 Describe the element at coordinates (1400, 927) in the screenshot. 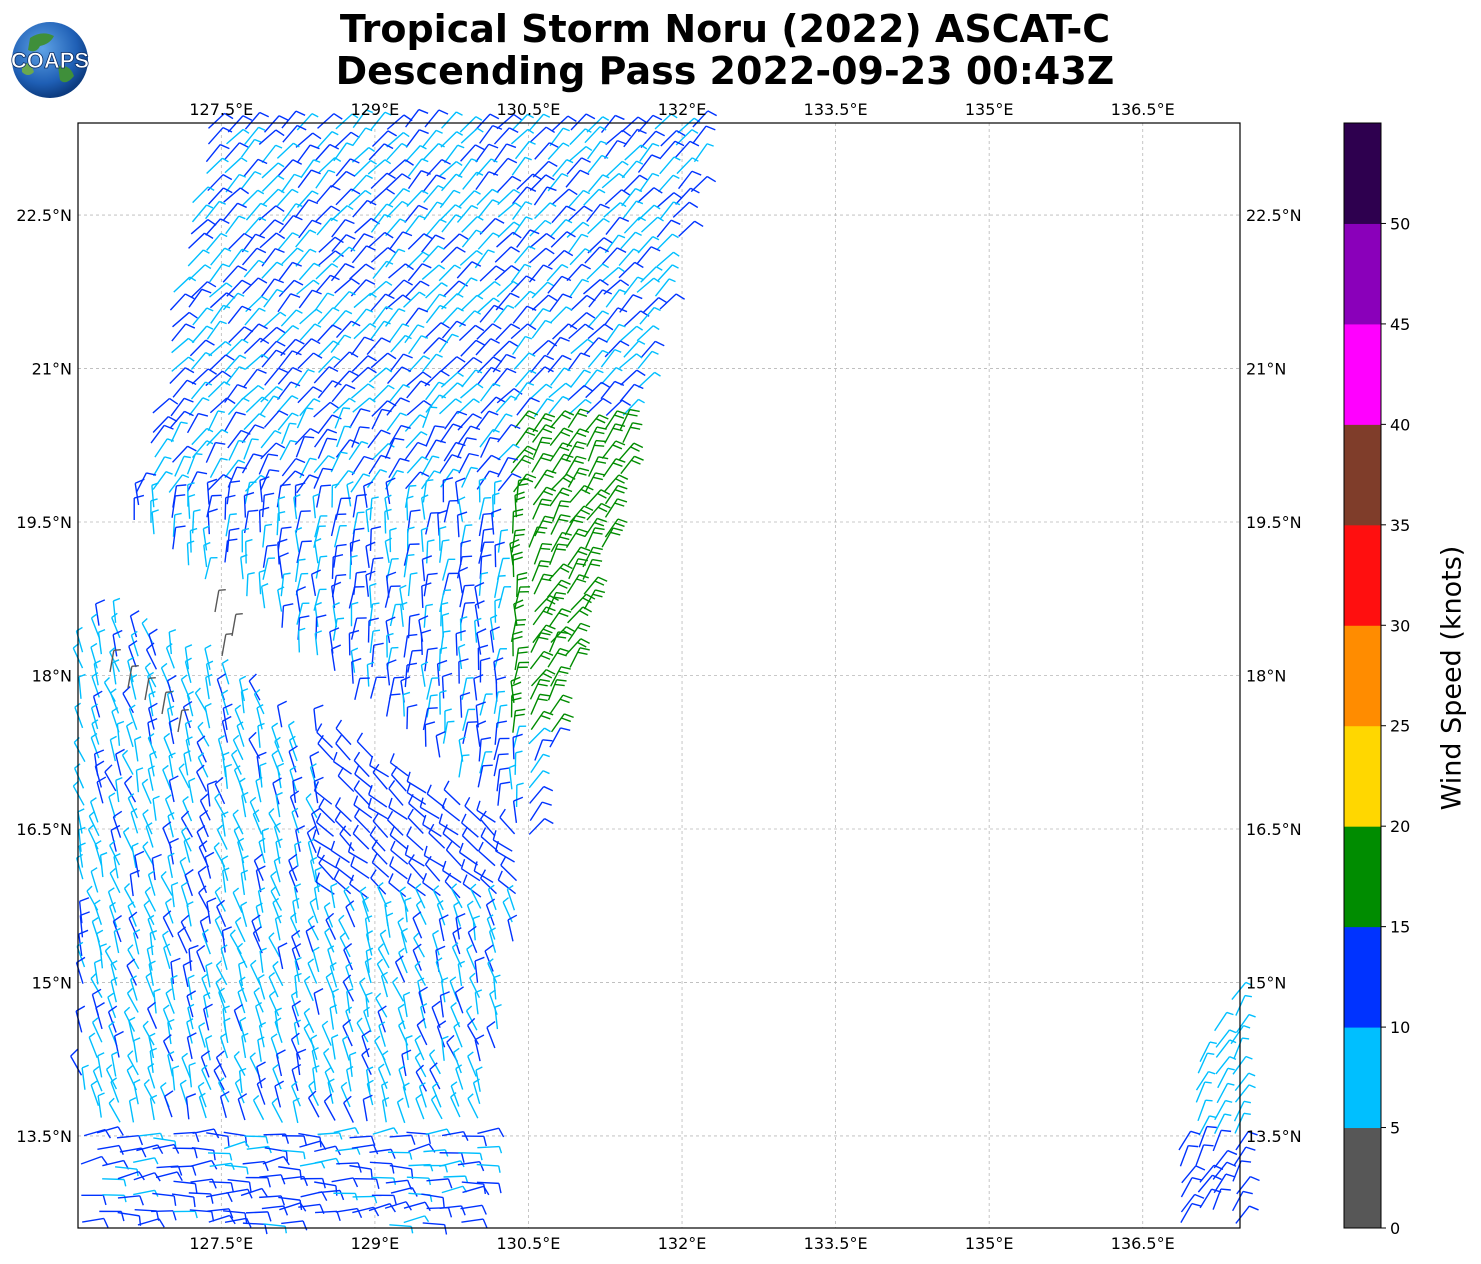

I see `colorbar-tick-label: 15` at that location.